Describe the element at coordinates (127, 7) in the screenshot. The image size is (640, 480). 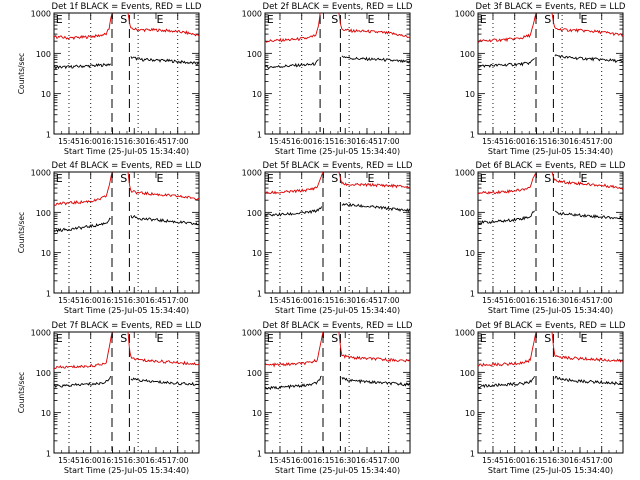
I see `panel-title: Det 1f BLACK = Events, RED = LLD` at that location.